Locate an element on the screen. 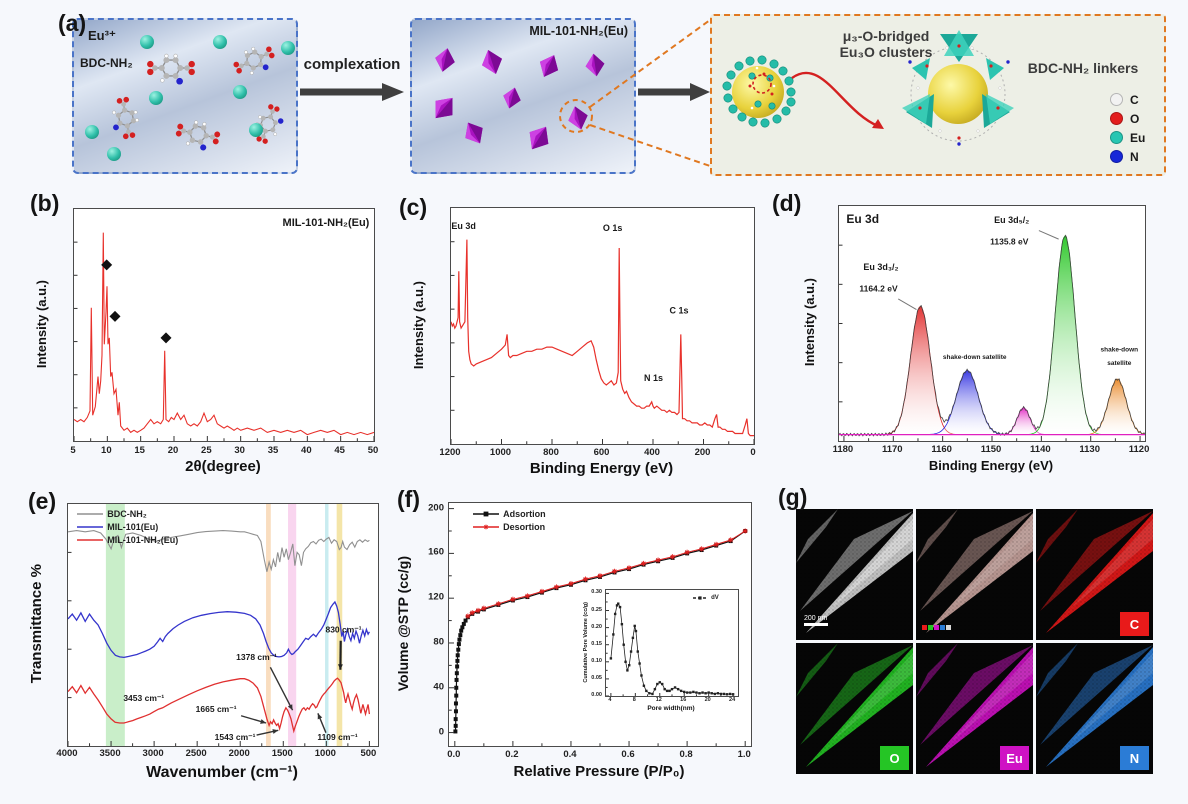 The height and width of the screenshot is (804, 1188). tick-label: 8 is located at coordinates (634, 700).